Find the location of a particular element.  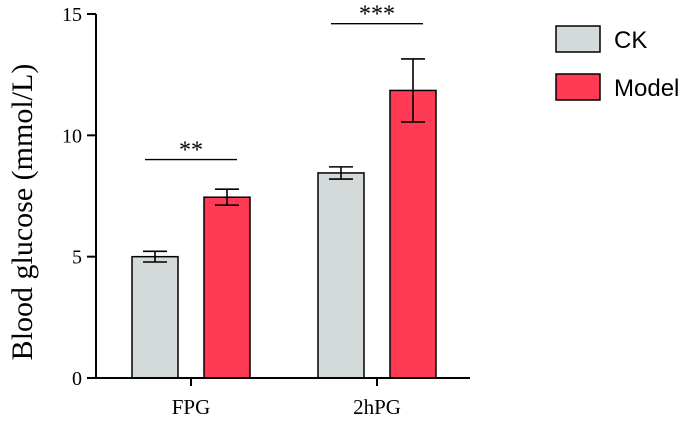

y-tick-label-10: 10 is located at coordinates (72, 136).